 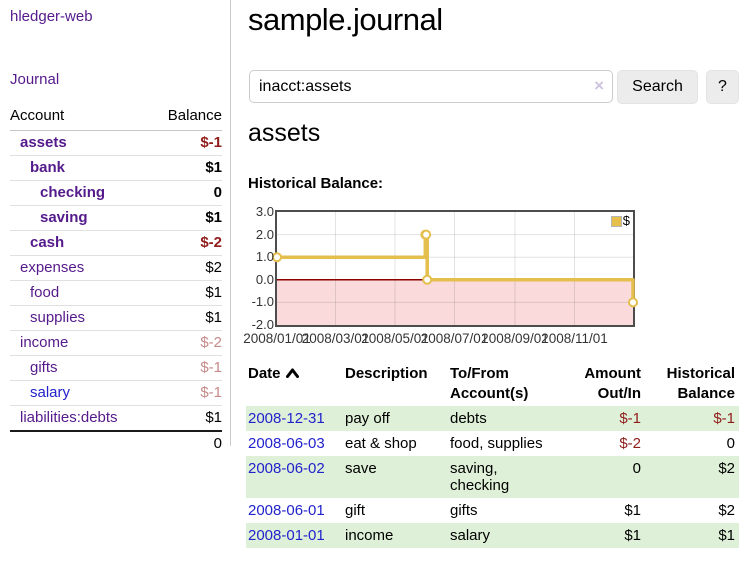 I want to click on account-row: salary $-1, so click(x=116, y=393).